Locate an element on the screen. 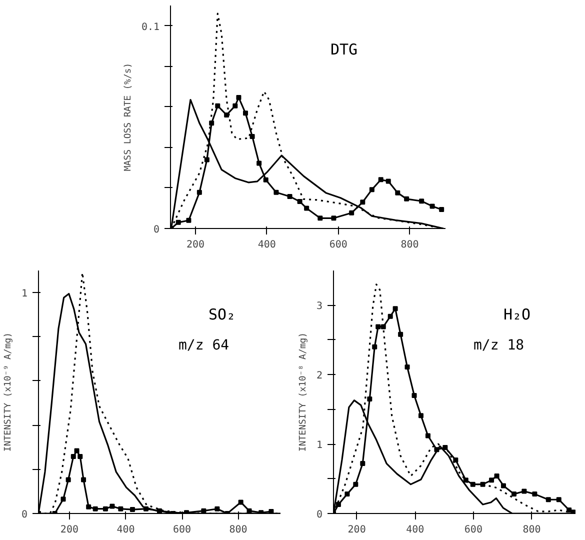  annotation: m/z 18 is located at coordinates (499, 346).